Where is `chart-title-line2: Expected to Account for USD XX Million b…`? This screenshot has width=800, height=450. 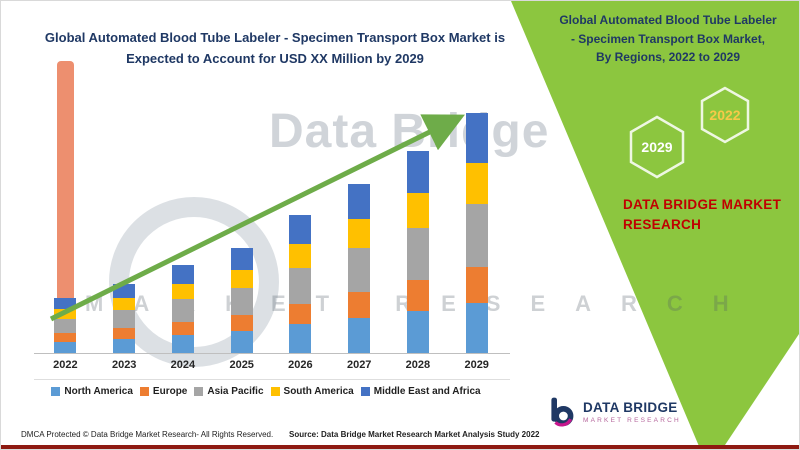
chart-title-line2: Expected to Account for USD XX Million b… is located at coordinates (275, 58).